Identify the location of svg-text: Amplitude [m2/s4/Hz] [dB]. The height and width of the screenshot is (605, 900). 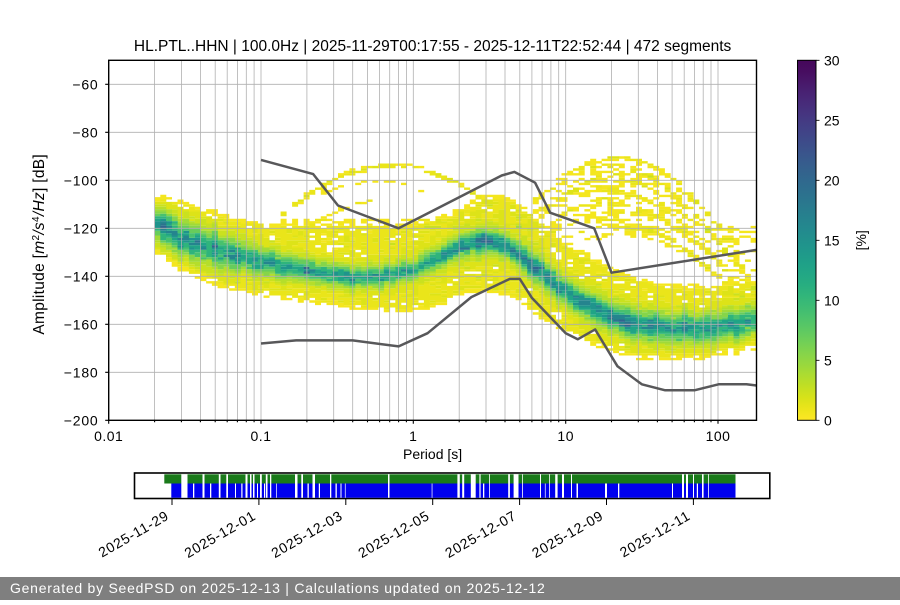
(39, 244).